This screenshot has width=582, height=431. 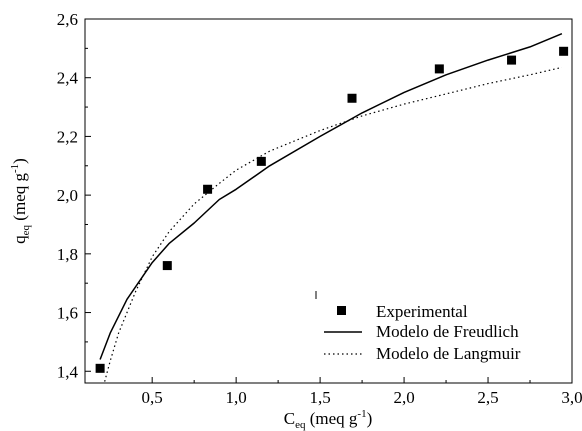 What do you see at coordinates (403, 397) in the screenshot?
I see `x-tick-label: 2,0` at bounding box center [403, 397].